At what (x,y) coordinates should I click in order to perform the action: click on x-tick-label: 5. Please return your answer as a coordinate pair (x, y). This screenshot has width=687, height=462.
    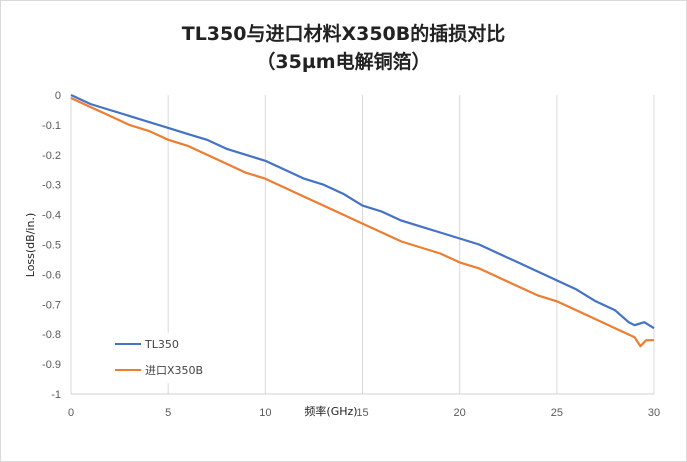
    Looking at the image, I should click on (168, 413).